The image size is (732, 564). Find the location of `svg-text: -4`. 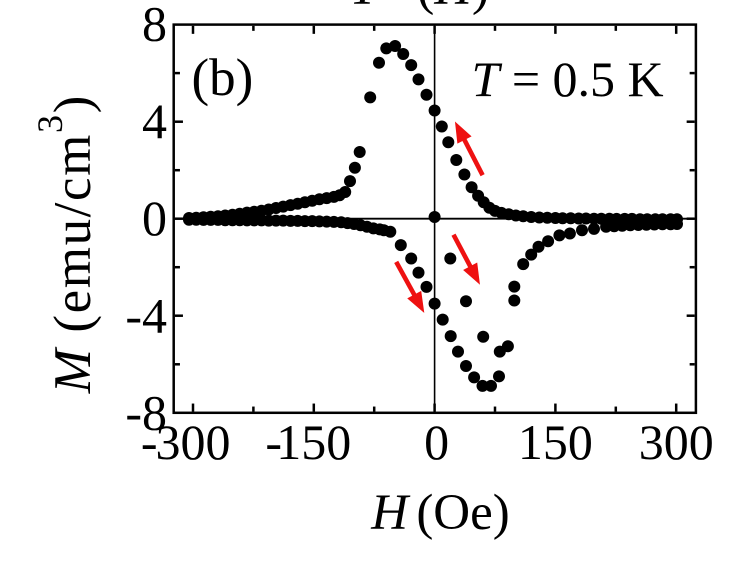

svg-text: -4 is located at coordinates (146, 315).